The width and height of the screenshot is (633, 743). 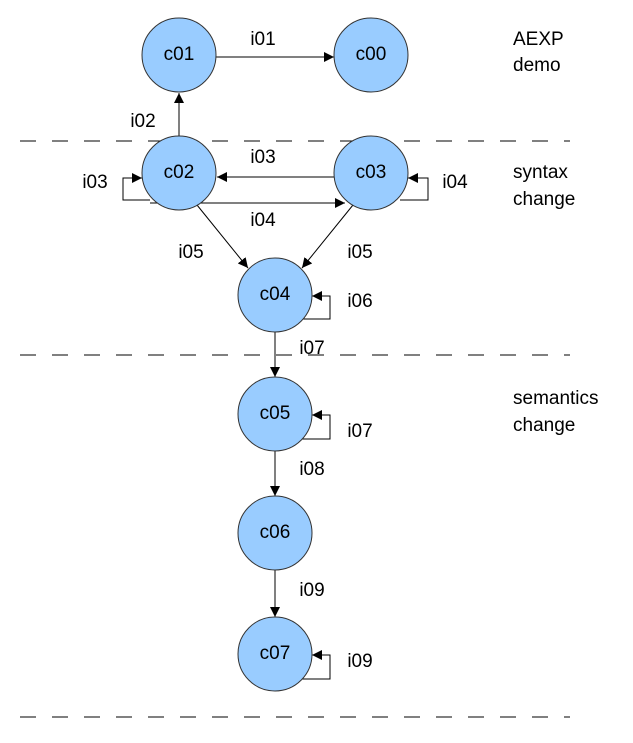 I want to click on node-label: c01, so click(x=179, y=54).